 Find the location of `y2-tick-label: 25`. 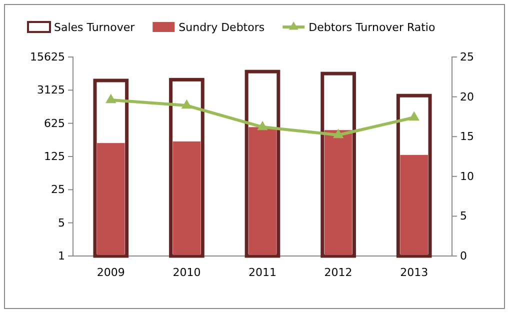

y2-tick-label: 25 is located at coordinates (467, 57).